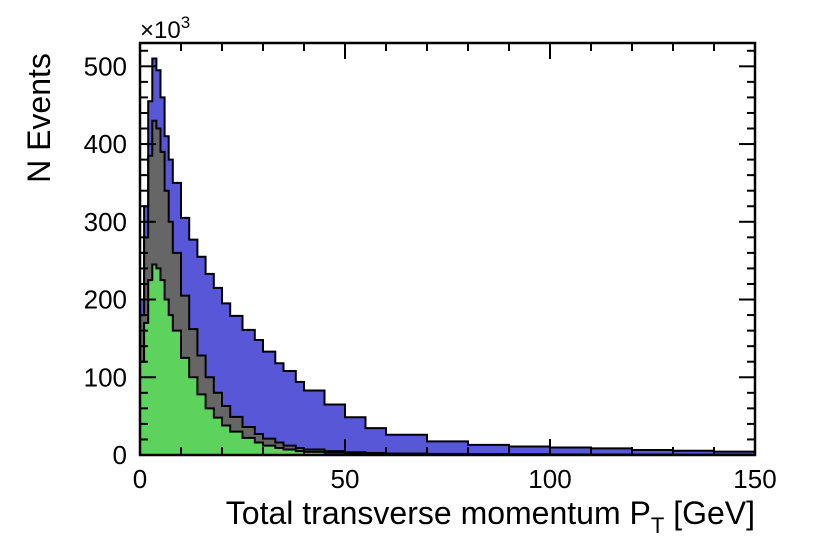 The height and width of the screenshot is (560, 822). Describe the element at coordinates (105, 377) in the screenshot. I see `y-tick-label: 100` at that location.